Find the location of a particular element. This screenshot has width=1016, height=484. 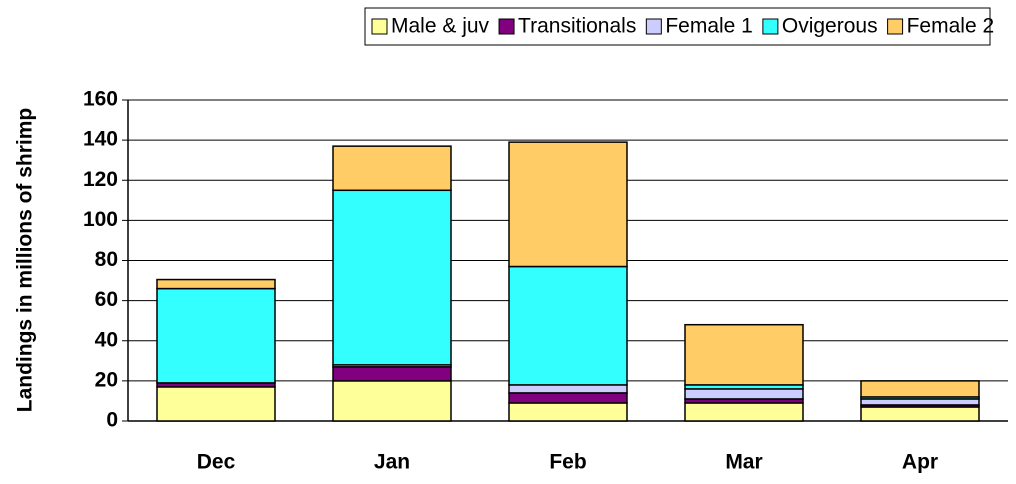

x-tick-label: Mar is located at coordinates (743, 462).